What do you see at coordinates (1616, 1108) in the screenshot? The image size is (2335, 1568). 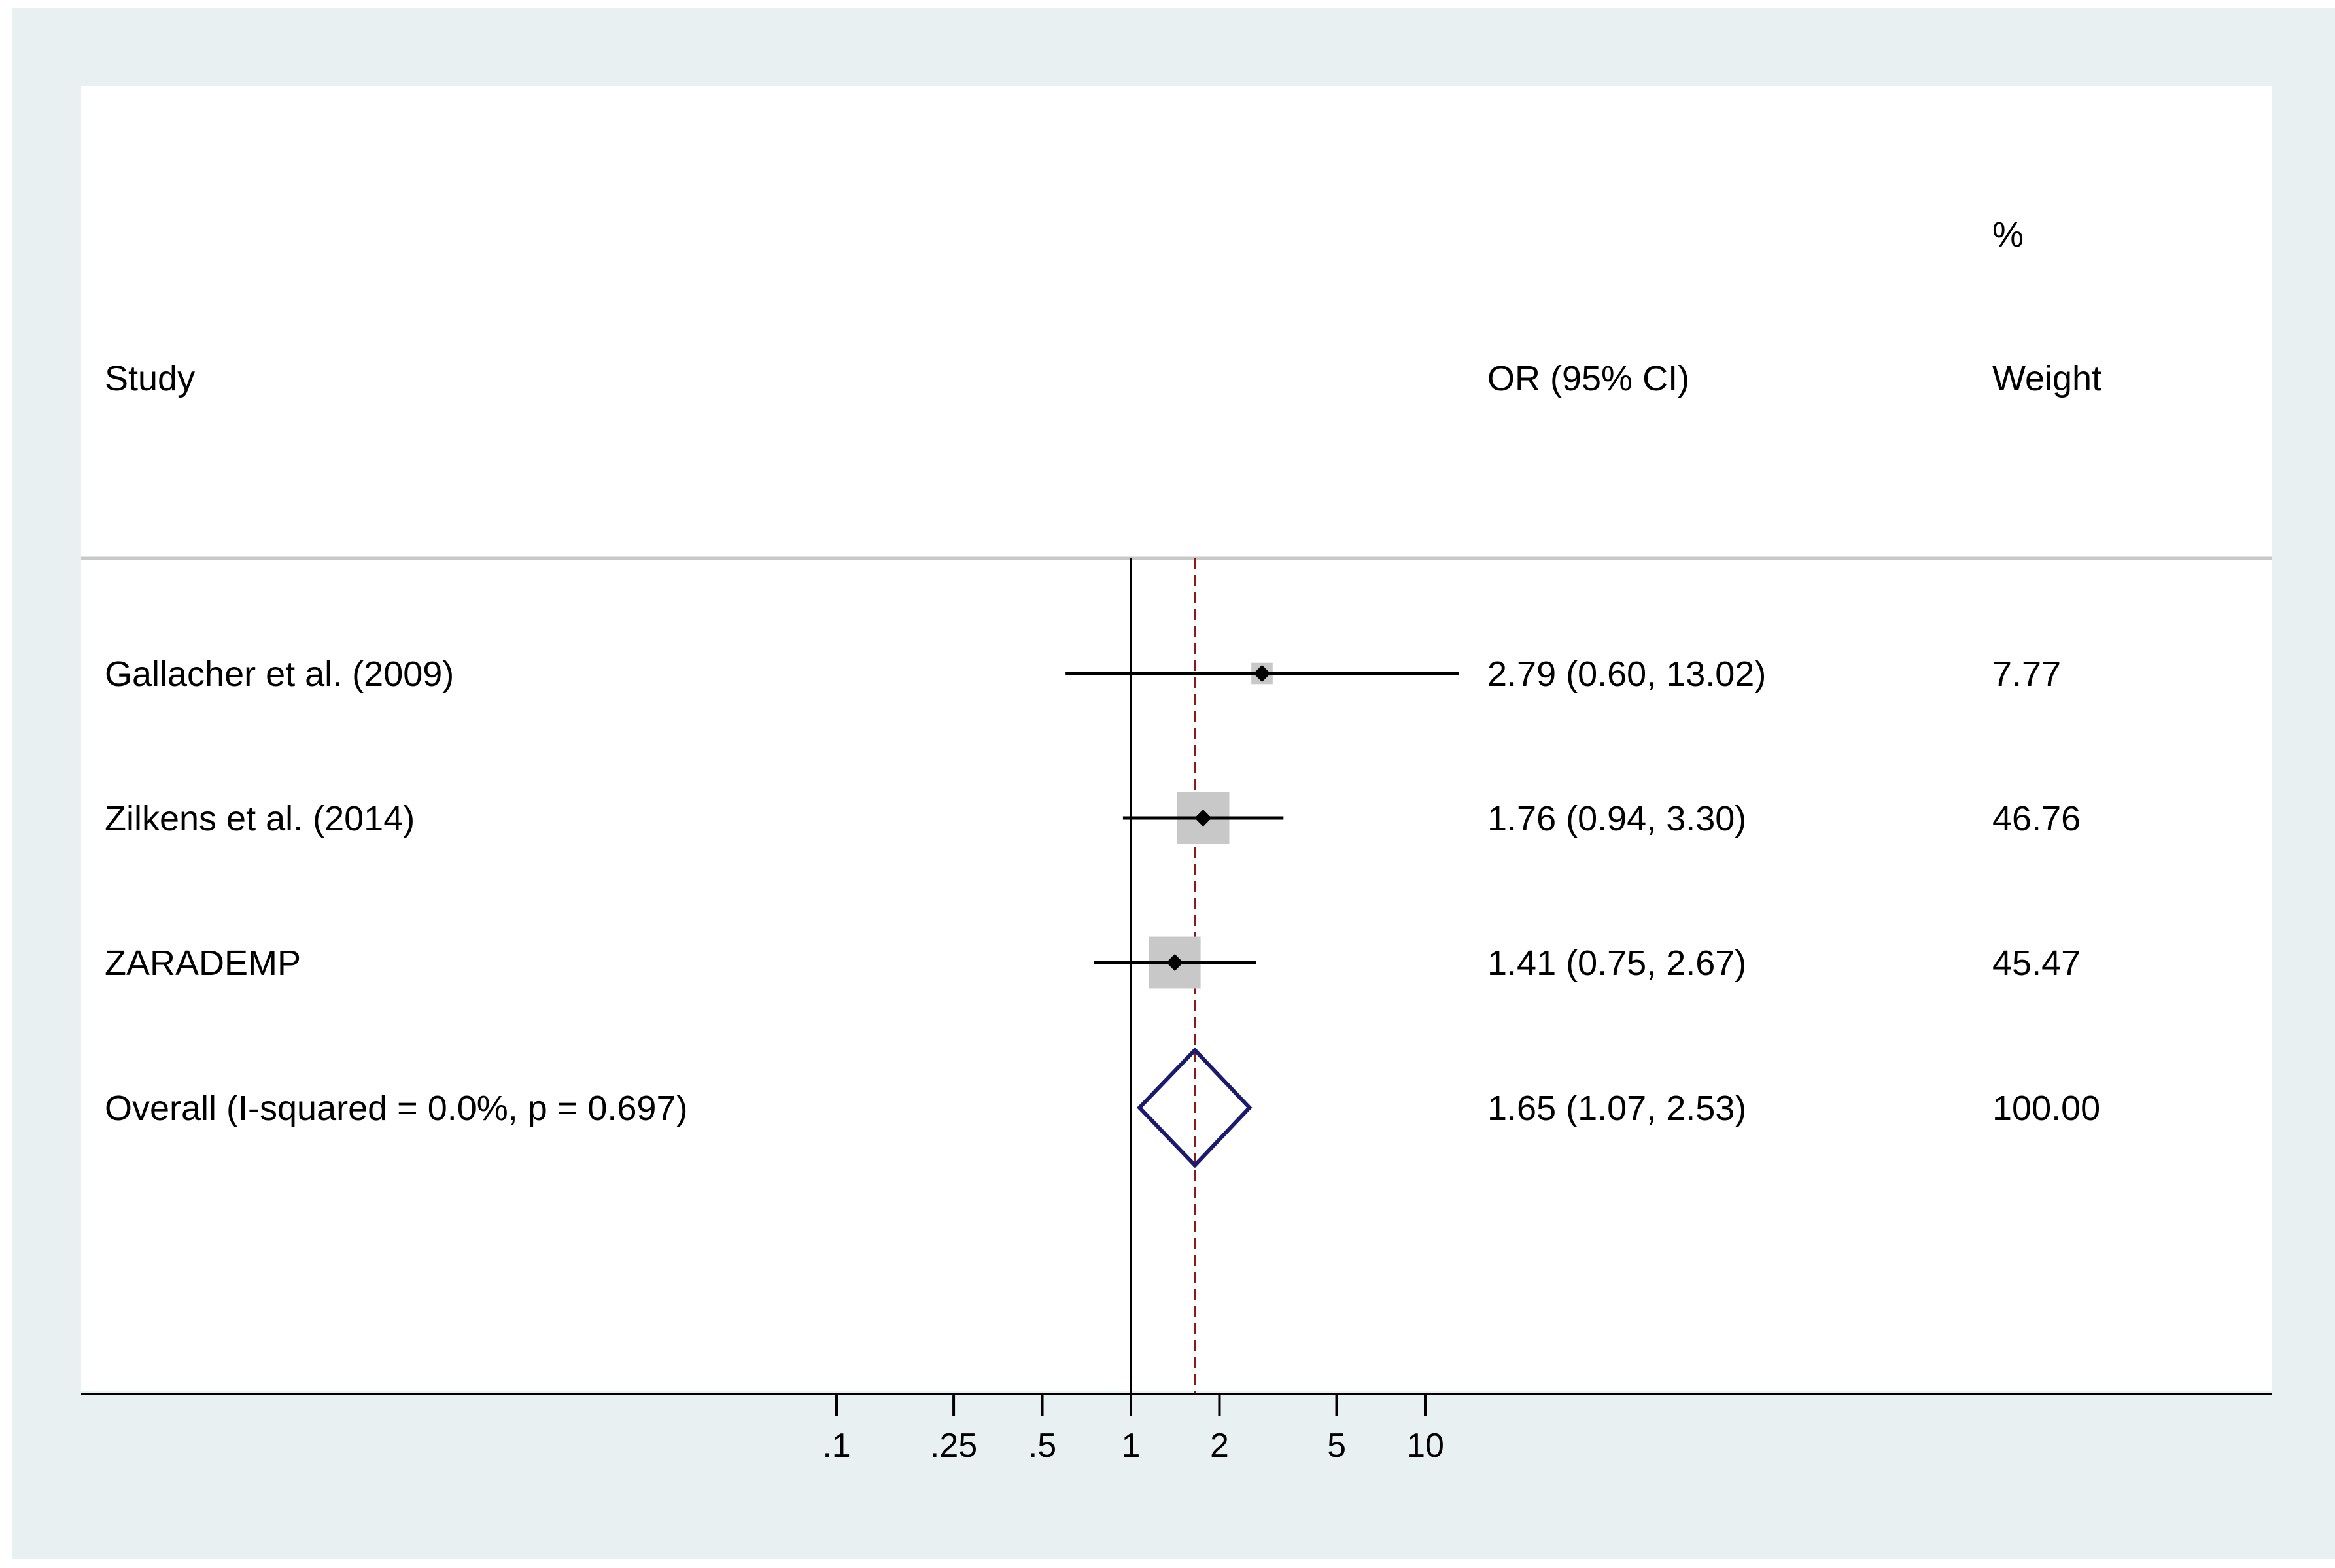 I see `overall-ci-label: 1.65 (1.07, 2.53)` at bounding box center [1616, 1108].